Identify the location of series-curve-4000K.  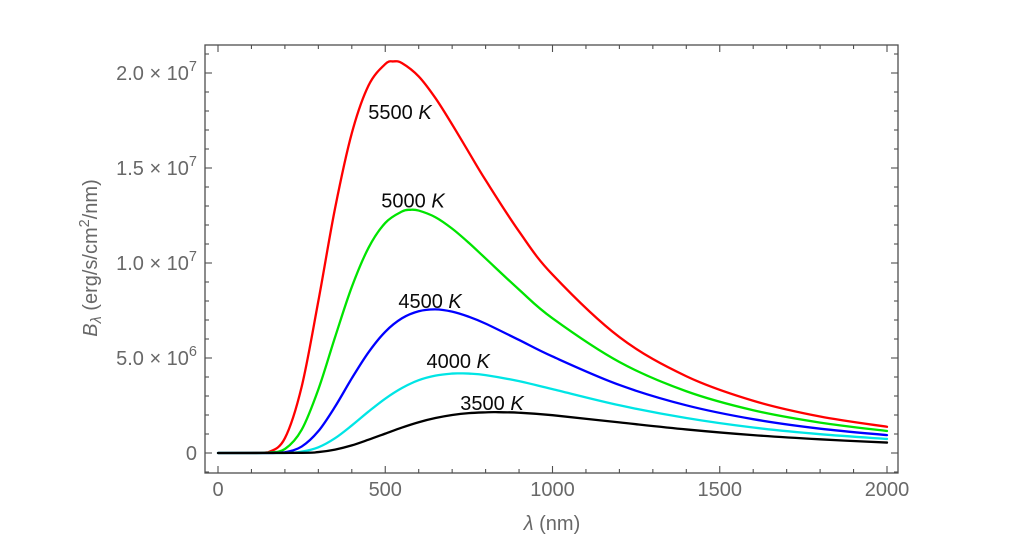
(552, 413).